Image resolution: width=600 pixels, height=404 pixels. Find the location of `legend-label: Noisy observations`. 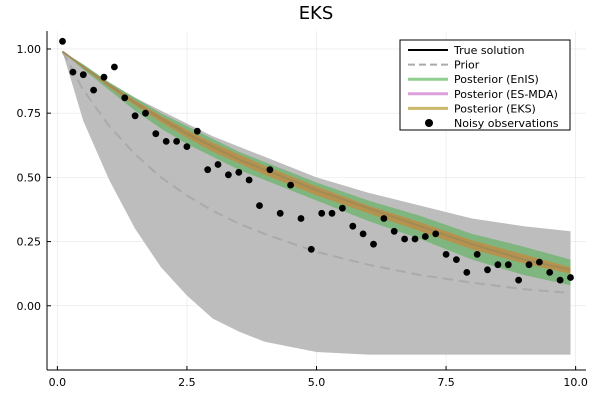

legend-label: Noisy observations is located at coordinates (506, 123).